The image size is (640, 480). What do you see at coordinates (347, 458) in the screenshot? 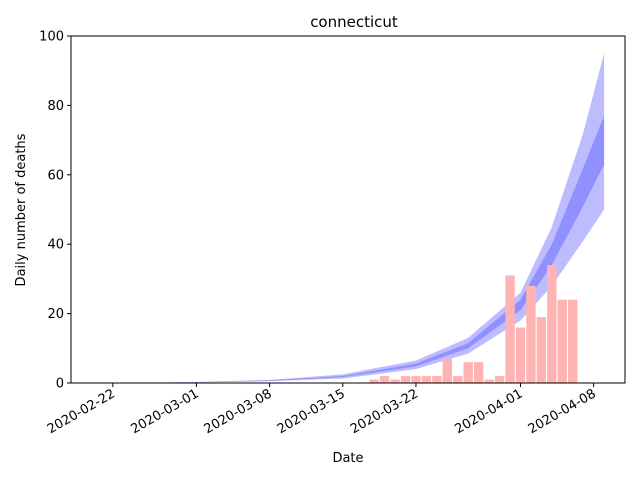
I see `x-axis-label: Date` at bounding box center [347, 458].